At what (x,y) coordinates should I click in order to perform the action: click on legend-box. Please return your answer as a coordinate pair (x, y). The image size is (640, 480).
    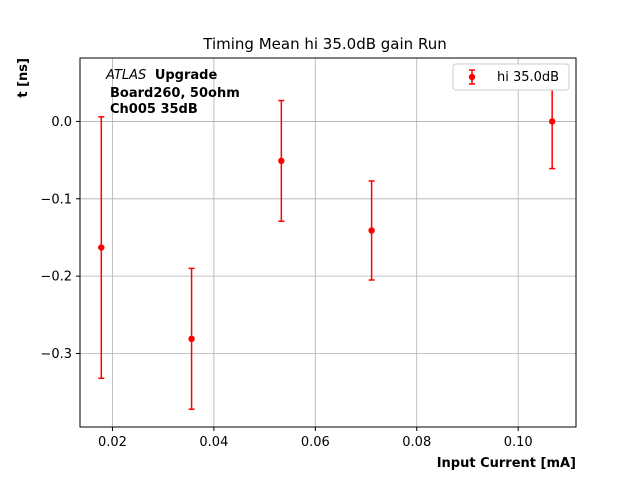
    Looking at the image, I should click on (511, 77).